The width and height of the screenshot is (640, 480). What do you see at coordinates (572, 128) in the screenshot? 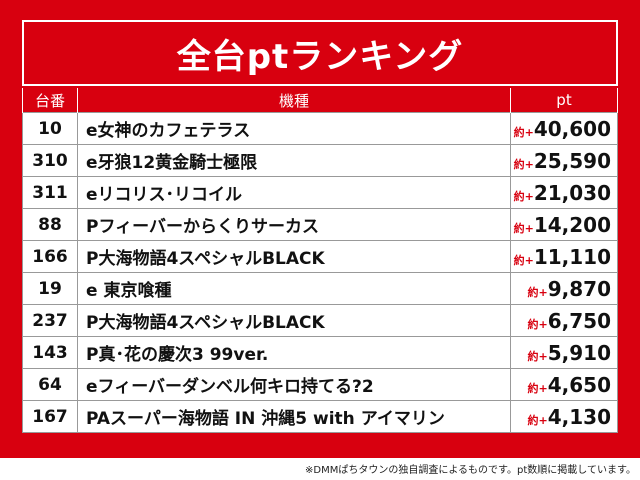
I see `pt-value: 40,600` at bounding box center [572, 128].